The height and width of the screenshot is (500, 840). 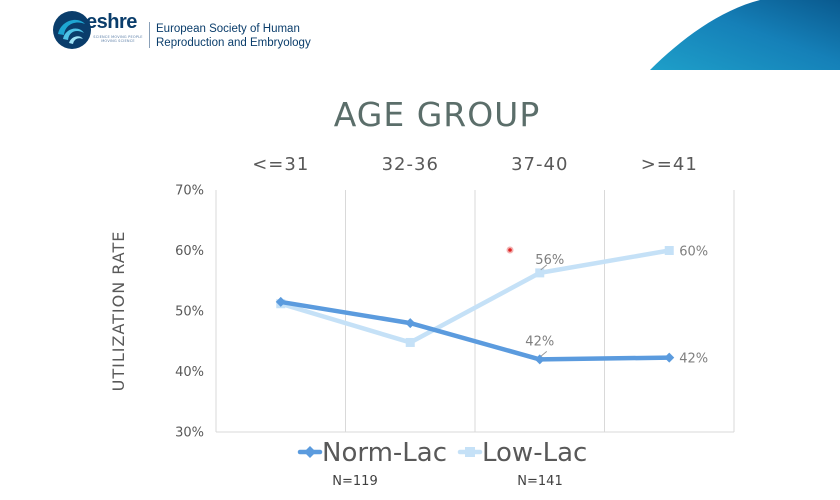 I want to click on legend-label: Low-Lac, so click(x=534, y=453).